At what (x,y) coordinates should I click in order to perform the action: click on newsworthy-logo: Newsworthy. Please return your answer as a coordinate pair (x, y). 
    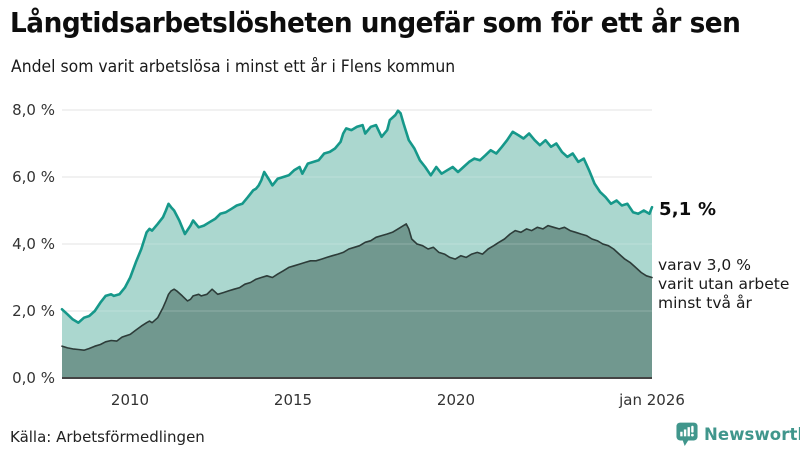
    Looking at the image, I should click on (738, 434).